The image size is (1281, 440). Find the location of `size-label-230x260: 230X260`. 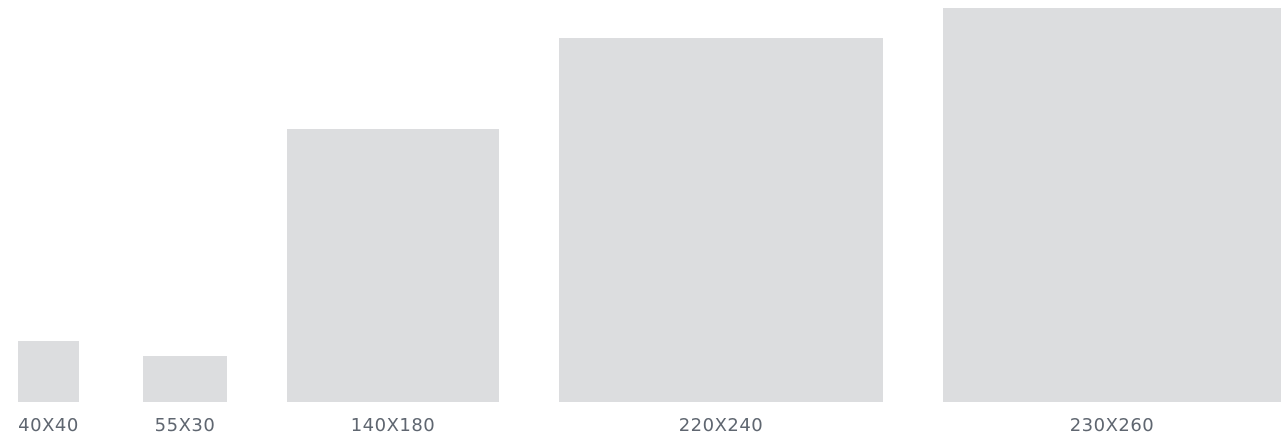

size-label-230x260: 230X260 is located at coordinates (1112, 425).